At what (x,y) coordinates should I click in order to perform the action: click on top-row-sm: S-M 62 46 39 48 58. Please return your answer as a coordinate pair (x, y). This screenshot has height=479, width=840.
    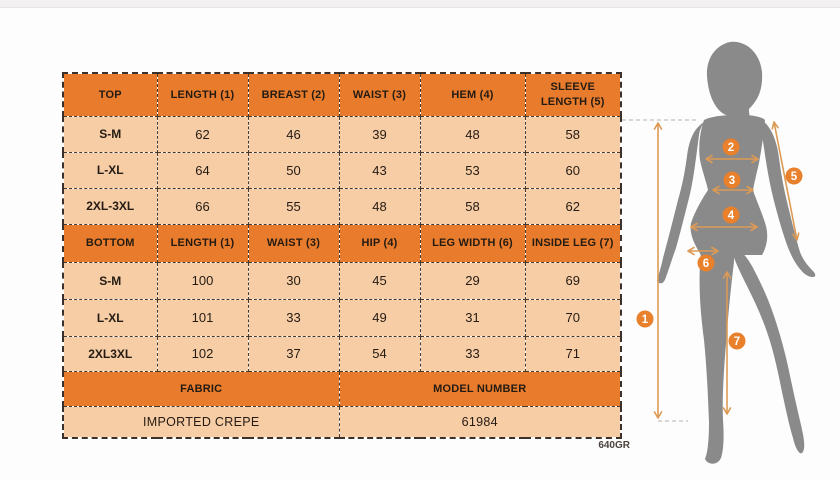
    Looking at the image, I should click on (342, 134).